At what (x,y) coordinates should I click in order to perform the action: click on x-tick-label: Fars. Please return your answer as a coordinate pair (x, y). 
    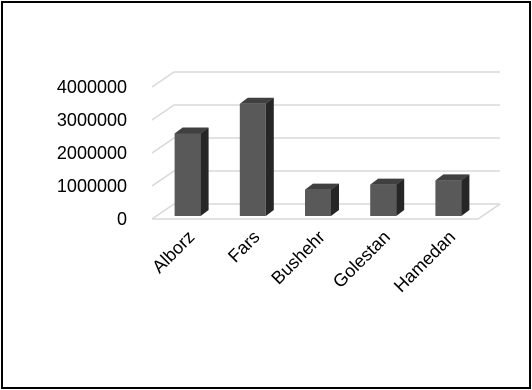
    Looking at the image, I should click on (244, 247).